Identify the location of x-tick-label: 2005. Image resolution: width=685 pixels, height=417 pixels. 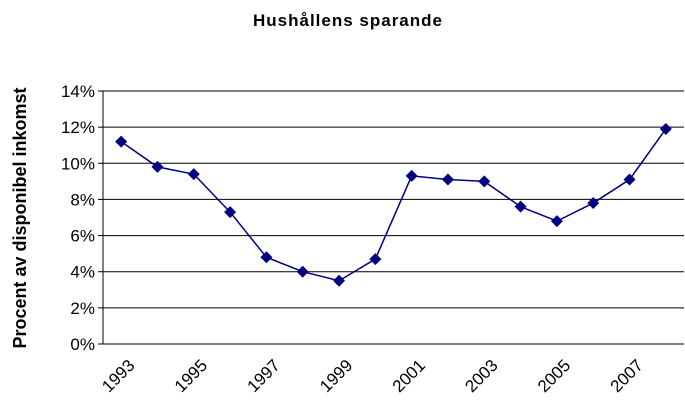
(554, 376).